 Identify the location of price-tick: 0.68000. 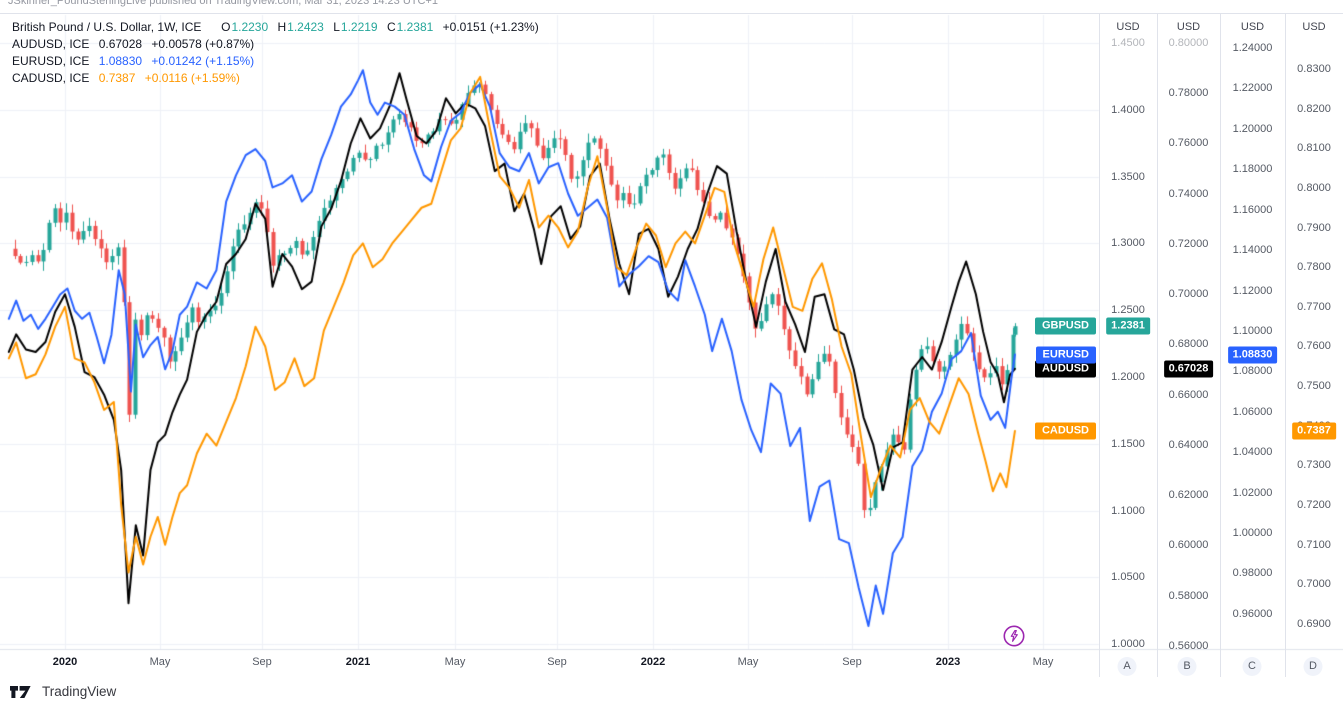
(1188, 344).